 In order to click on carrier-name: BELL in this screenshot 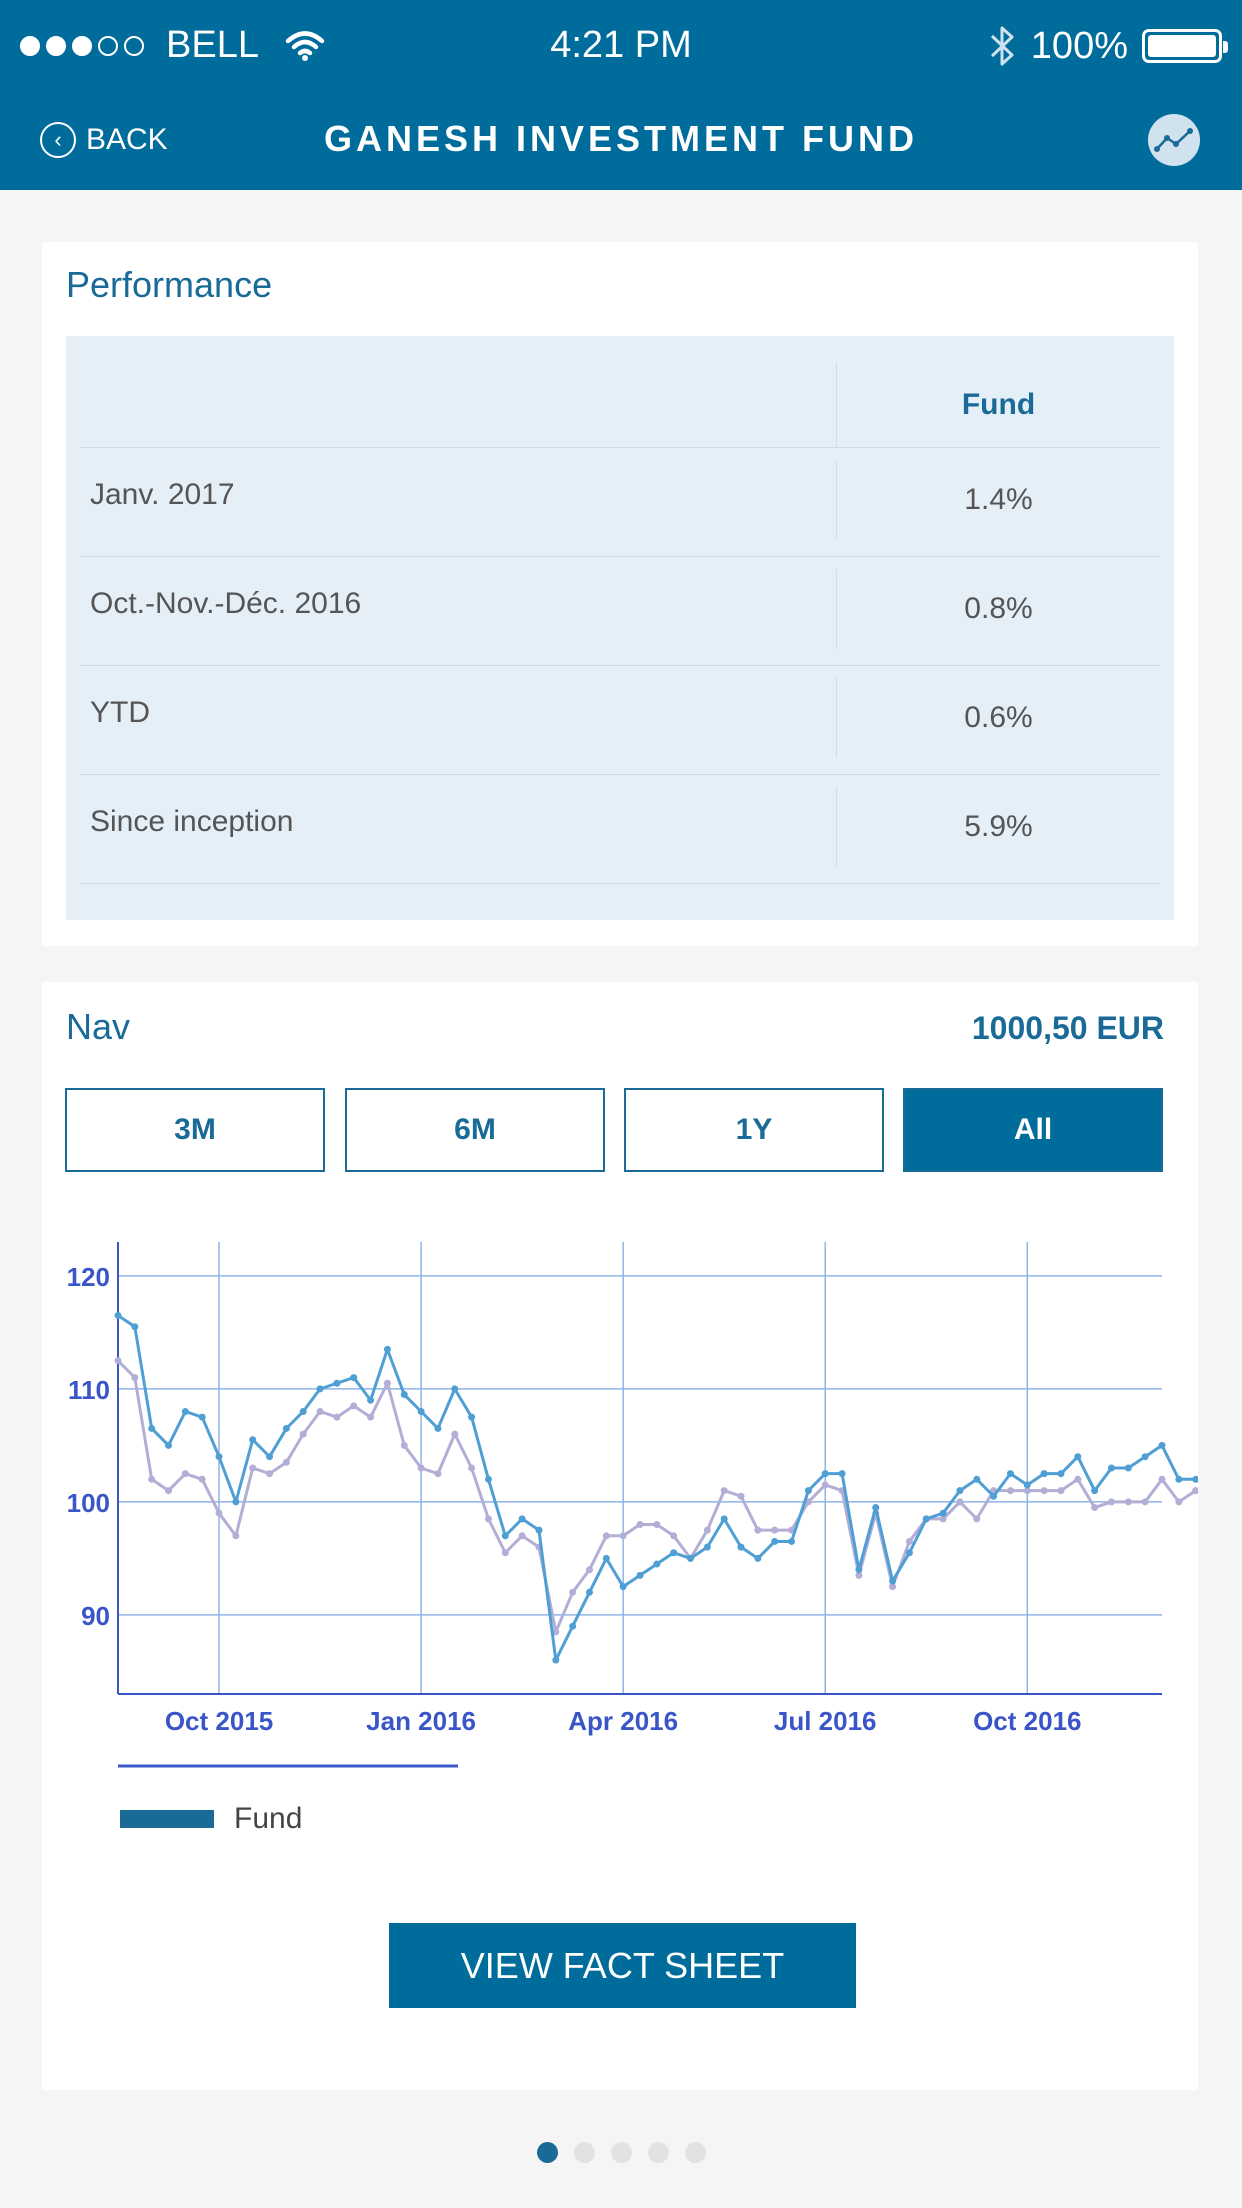, I will do `click(212, 45)`.